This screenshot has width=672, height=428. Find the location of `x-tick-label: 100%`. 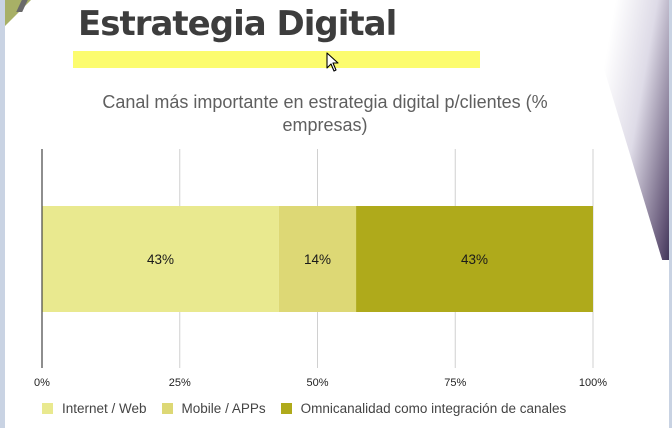

x-tick-label: 100% is located at coordinates (593, 383).